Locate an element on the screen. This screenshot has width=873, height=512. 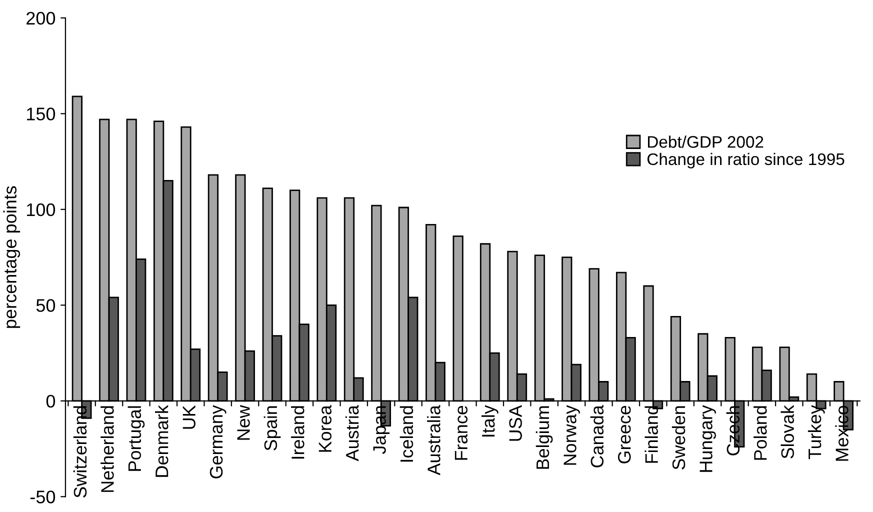
y-tick-label: 0 is located at coordinates (51, 401).